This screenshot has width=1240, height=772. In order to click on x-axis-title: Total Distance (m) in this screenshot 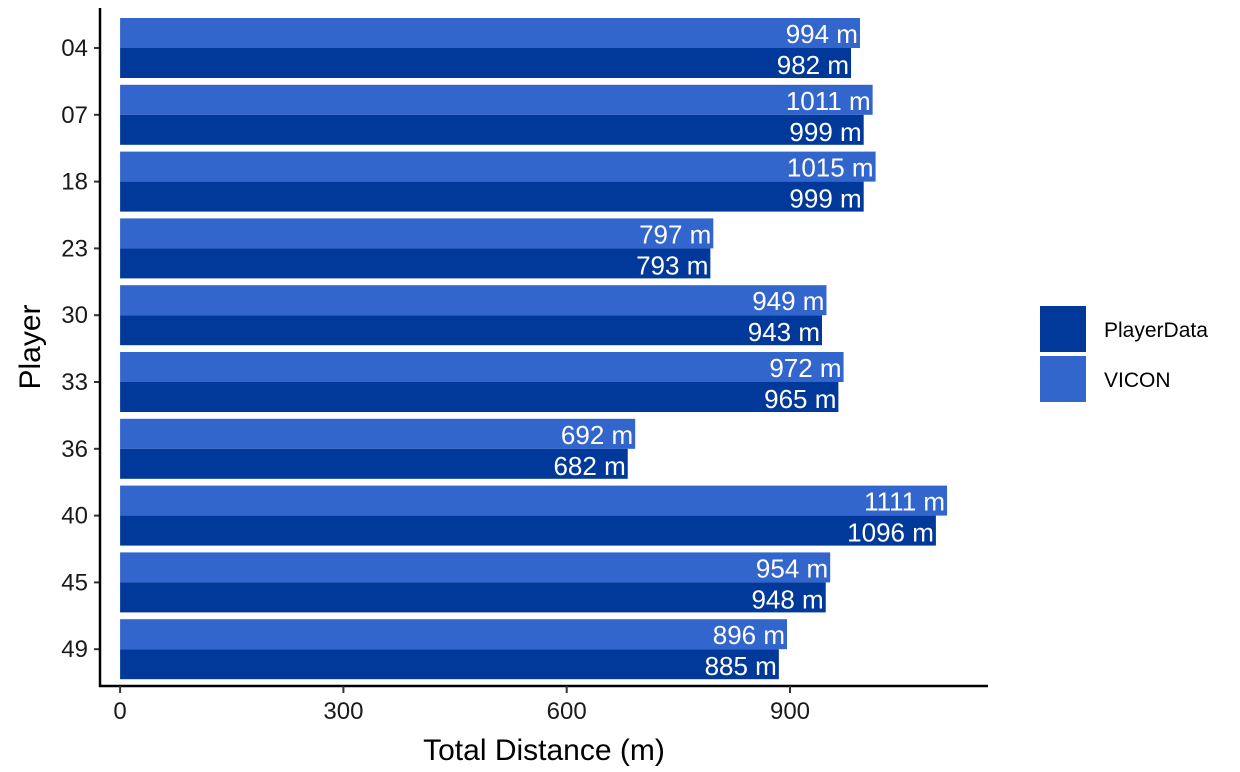, I will do `click(544, 750)`.